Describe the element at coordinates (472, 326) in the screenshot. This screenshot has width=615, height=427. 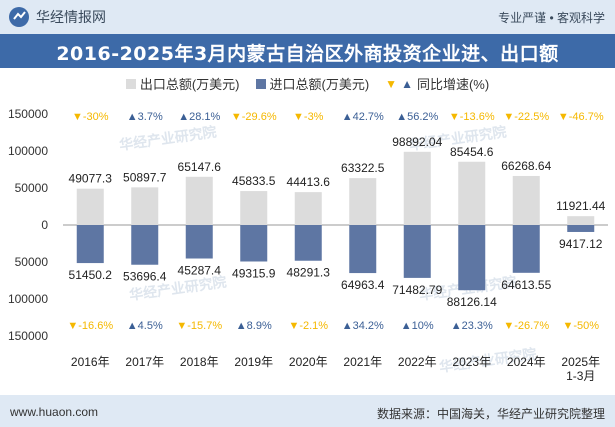
I see `import-growth-label: ▲23.3%` at that location.